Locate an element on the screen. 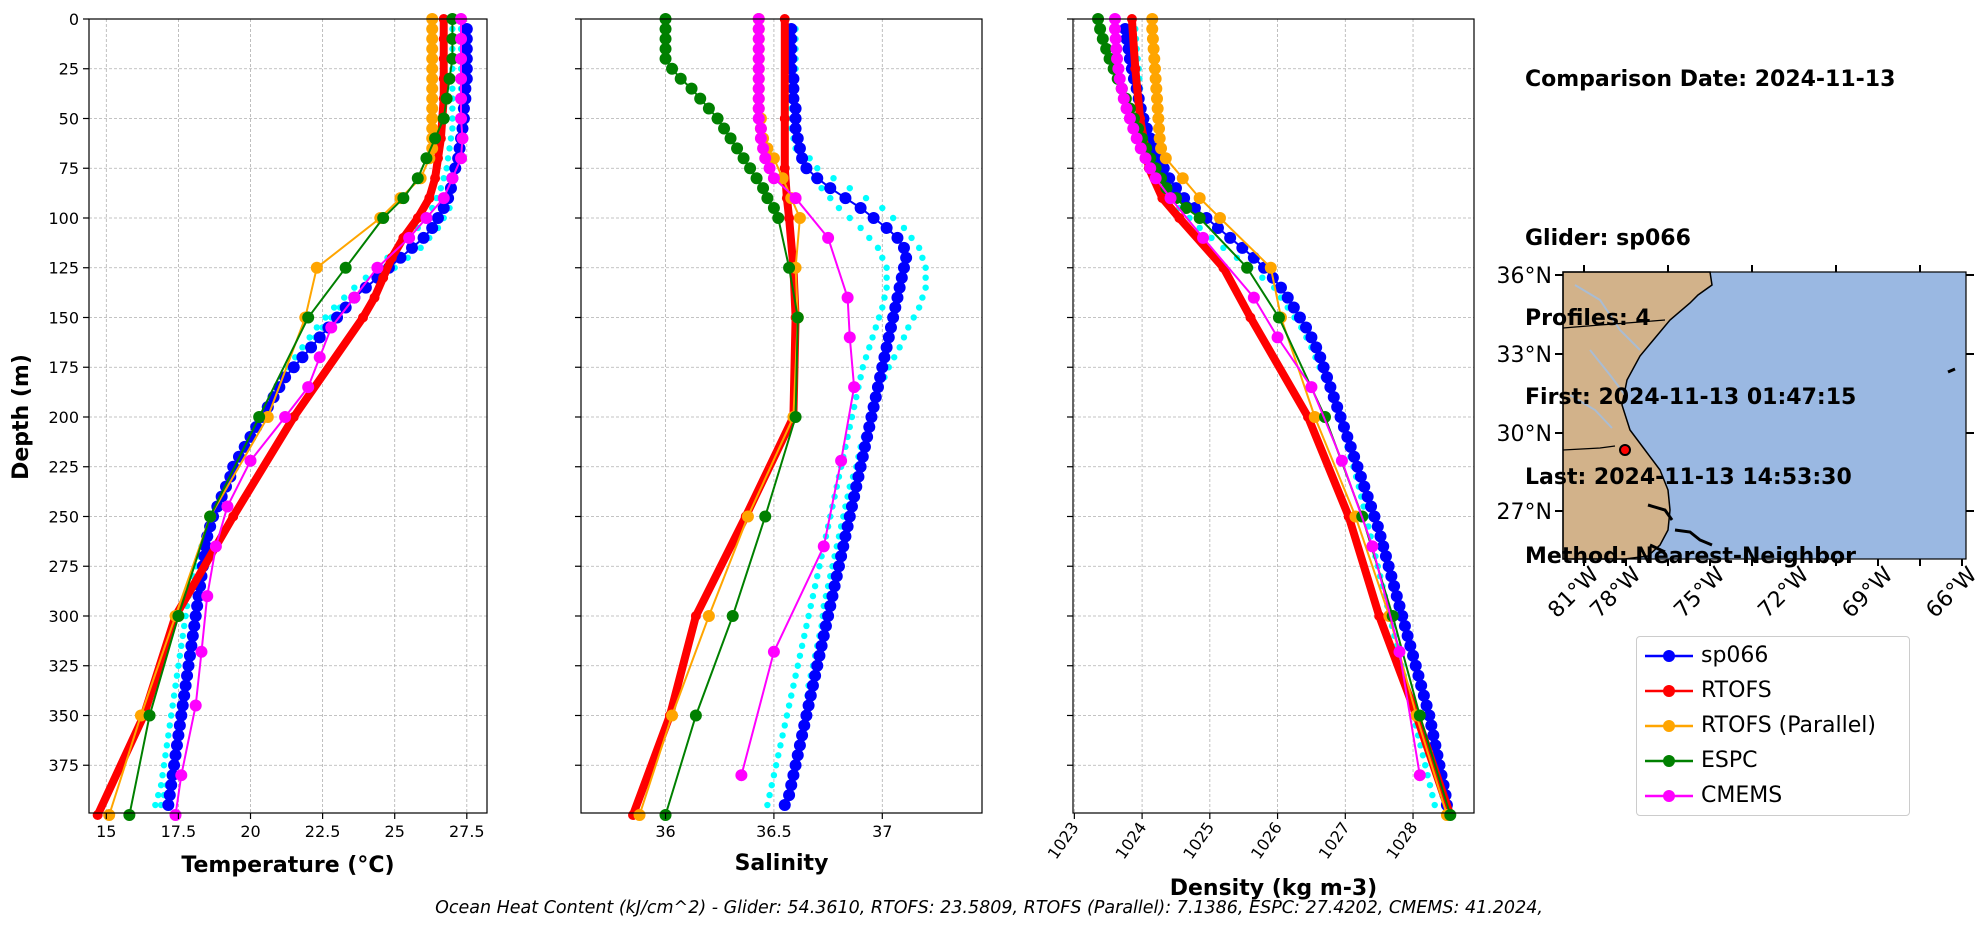 Image resolution: width=1978 pixels, height=934 pixels. legend-label: sp066 is located at coordinates (1735, 655).